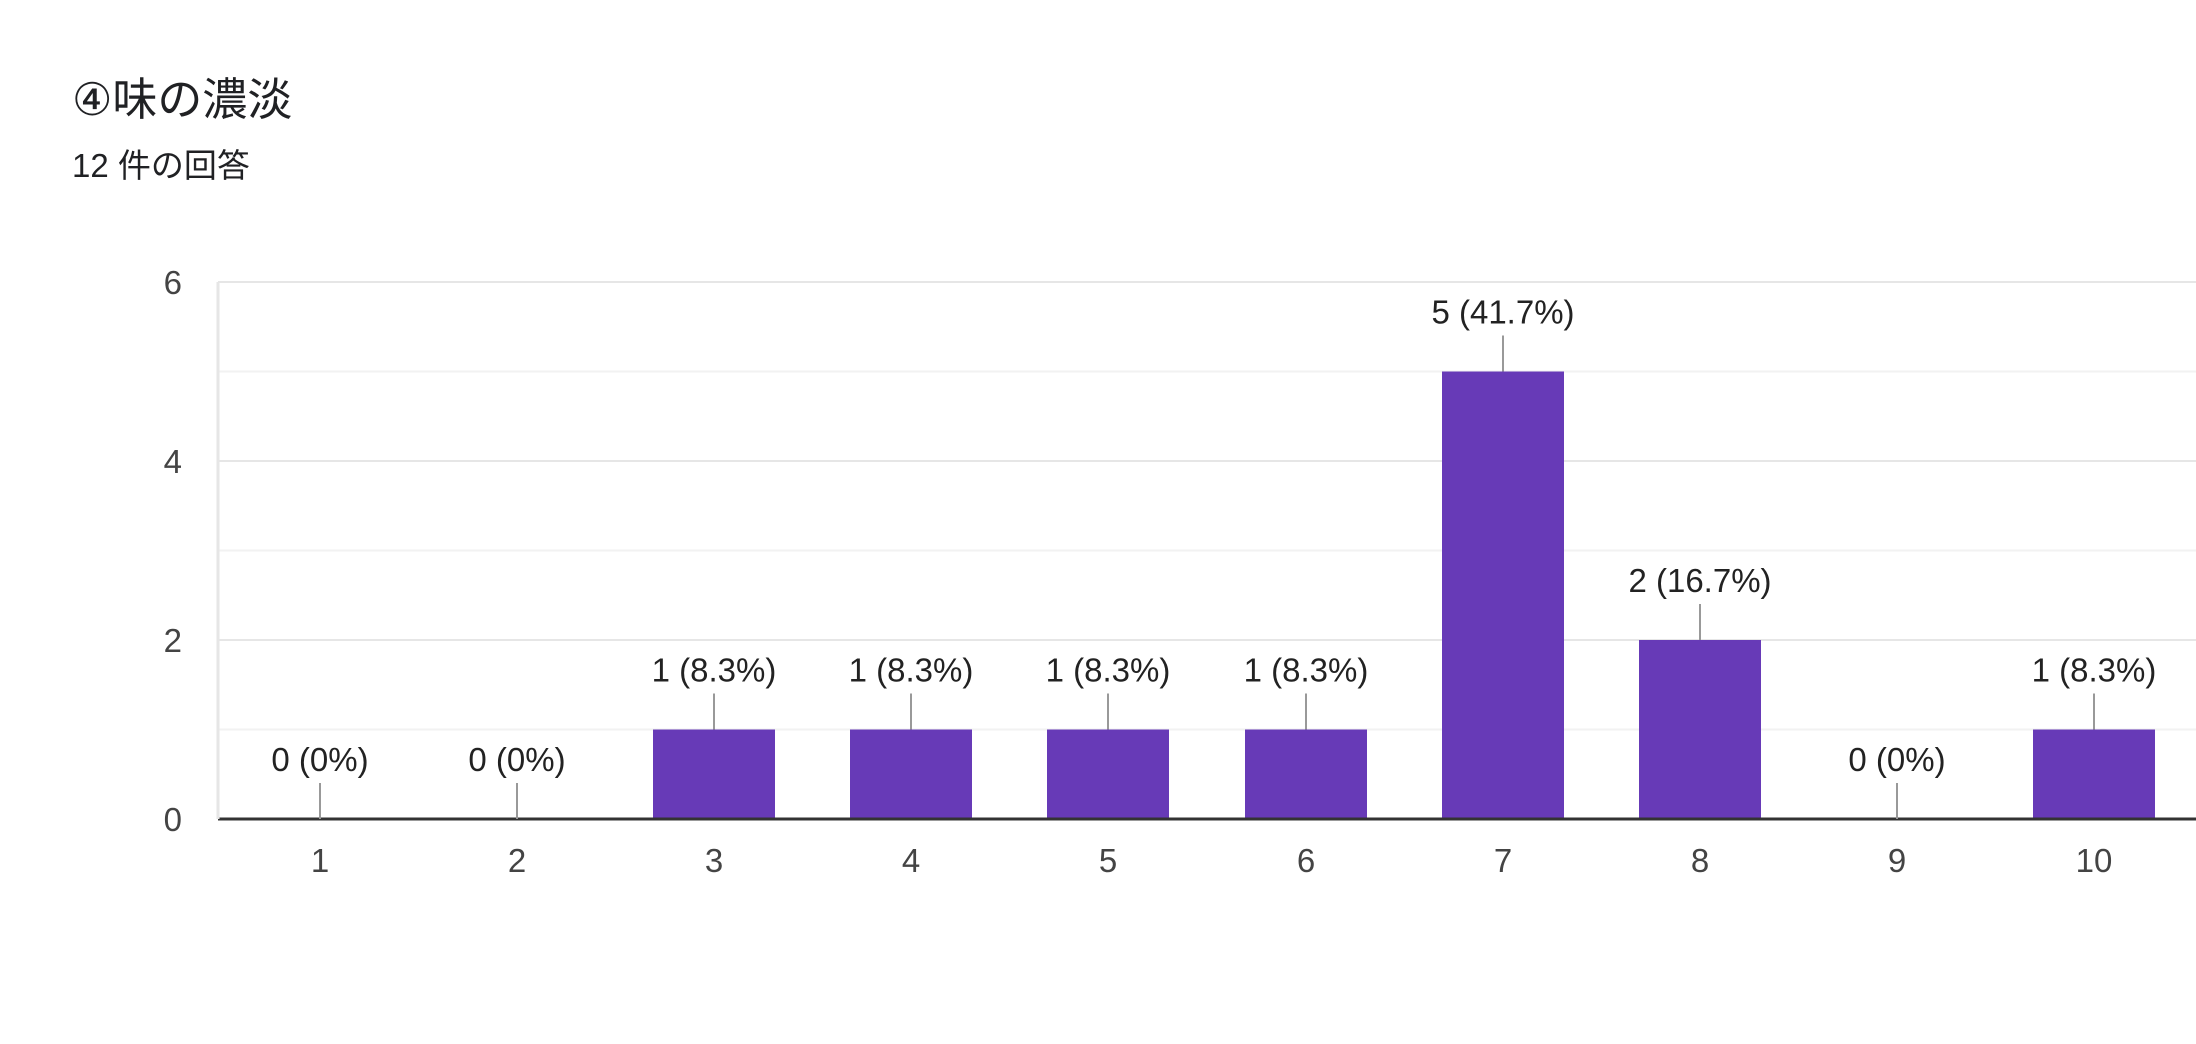  What do you see at coordinates (1108, 670) in the screenshot?
I see `data-label-5: 1 (8.3%)` at bounding box center [1108, 670].